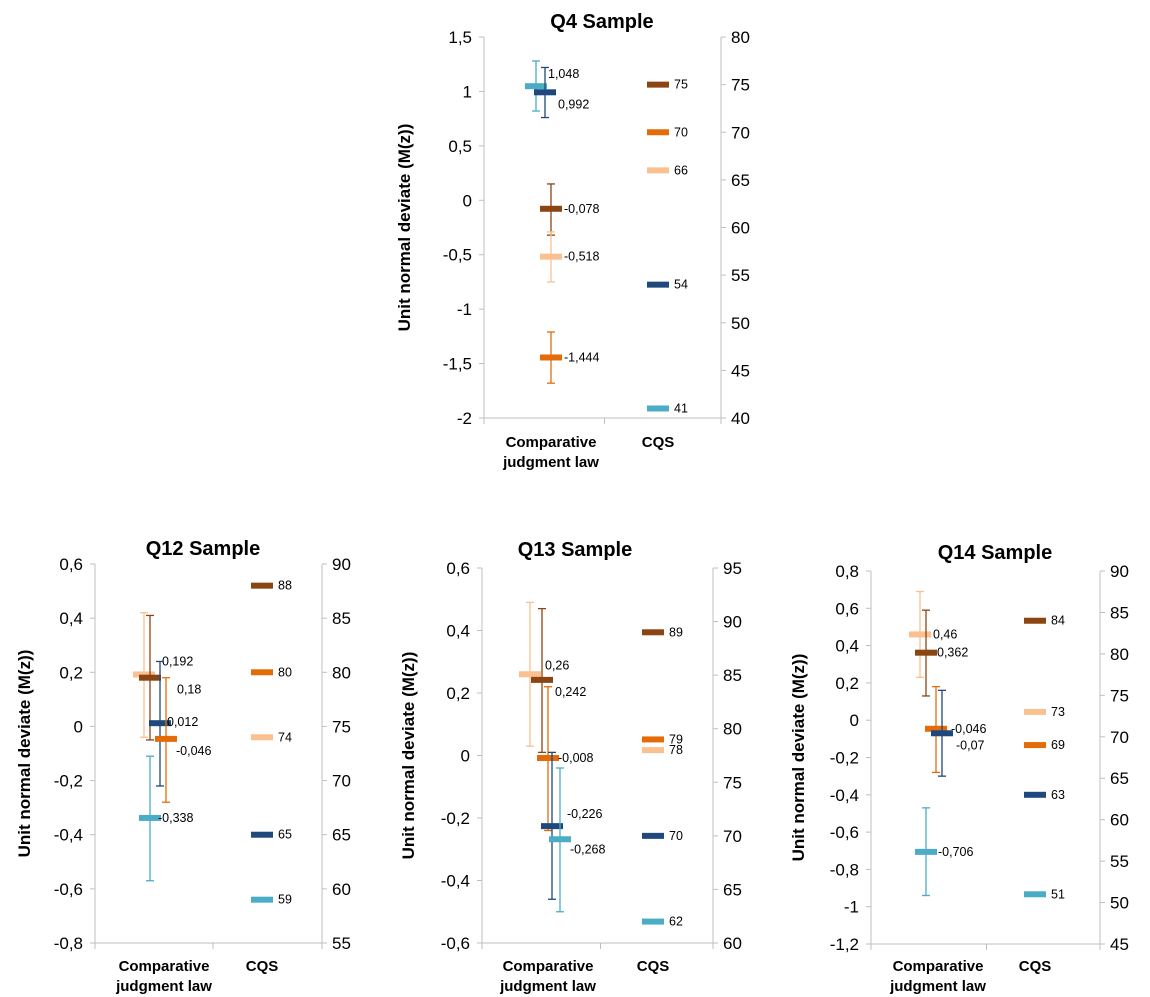  Describe the element at coordinates (676, 922) in the screenshot. I see `cqs-data-label: 62` at that location.